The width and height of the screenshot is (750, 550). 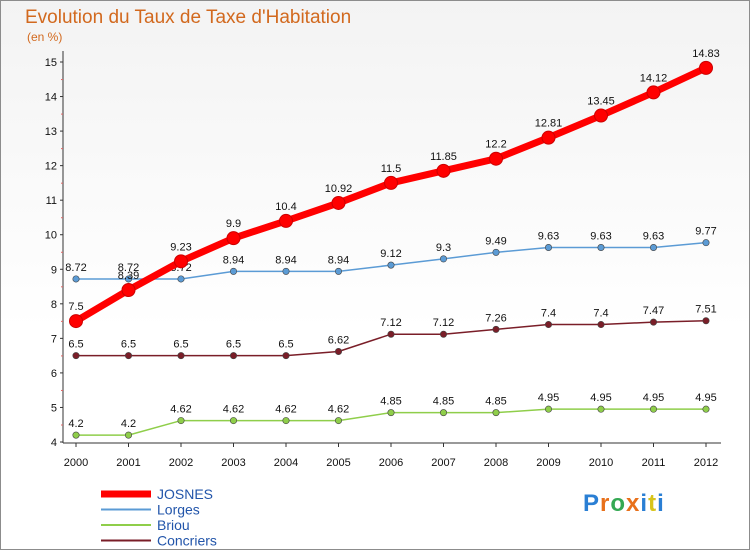 What do you see at coordinates (185, 494) in the screenshot?
I see `legend-label: JOSNES` at bounding box center [185, 494].